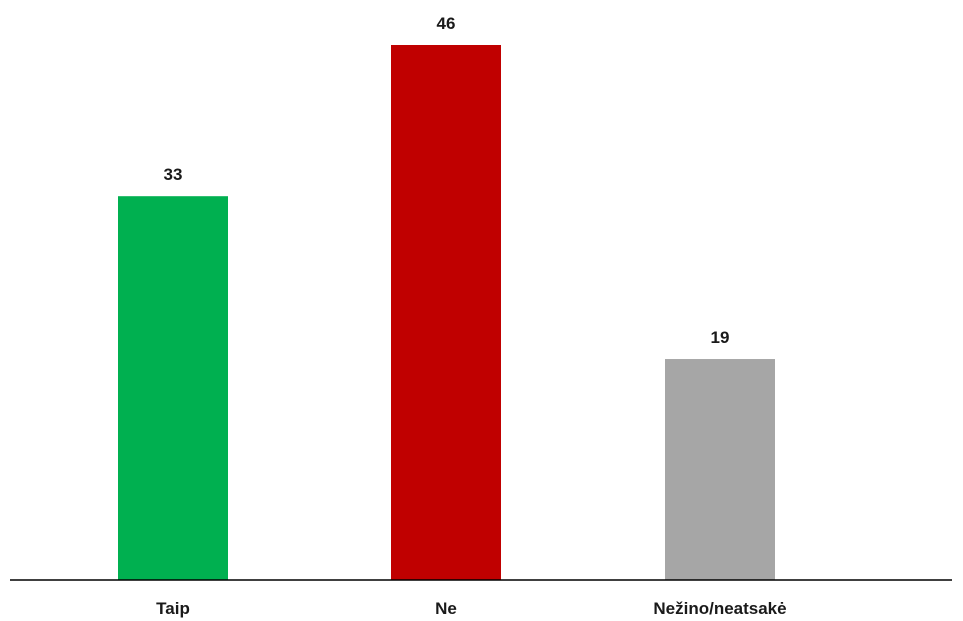 Image resolution: width=963 pixels, height=621 pixels. I want to click on category-label-1: Taip, so click(173, 608).